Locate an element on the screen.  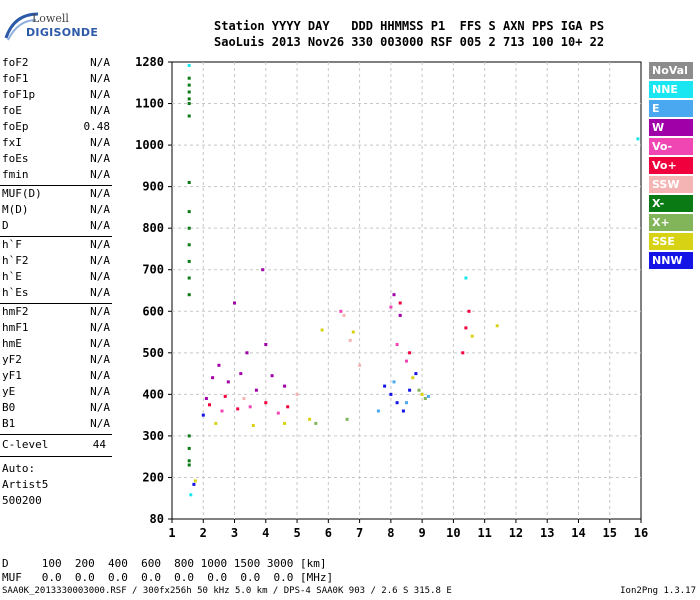
param-name: hmF2 is located at coordinates (15, 311).